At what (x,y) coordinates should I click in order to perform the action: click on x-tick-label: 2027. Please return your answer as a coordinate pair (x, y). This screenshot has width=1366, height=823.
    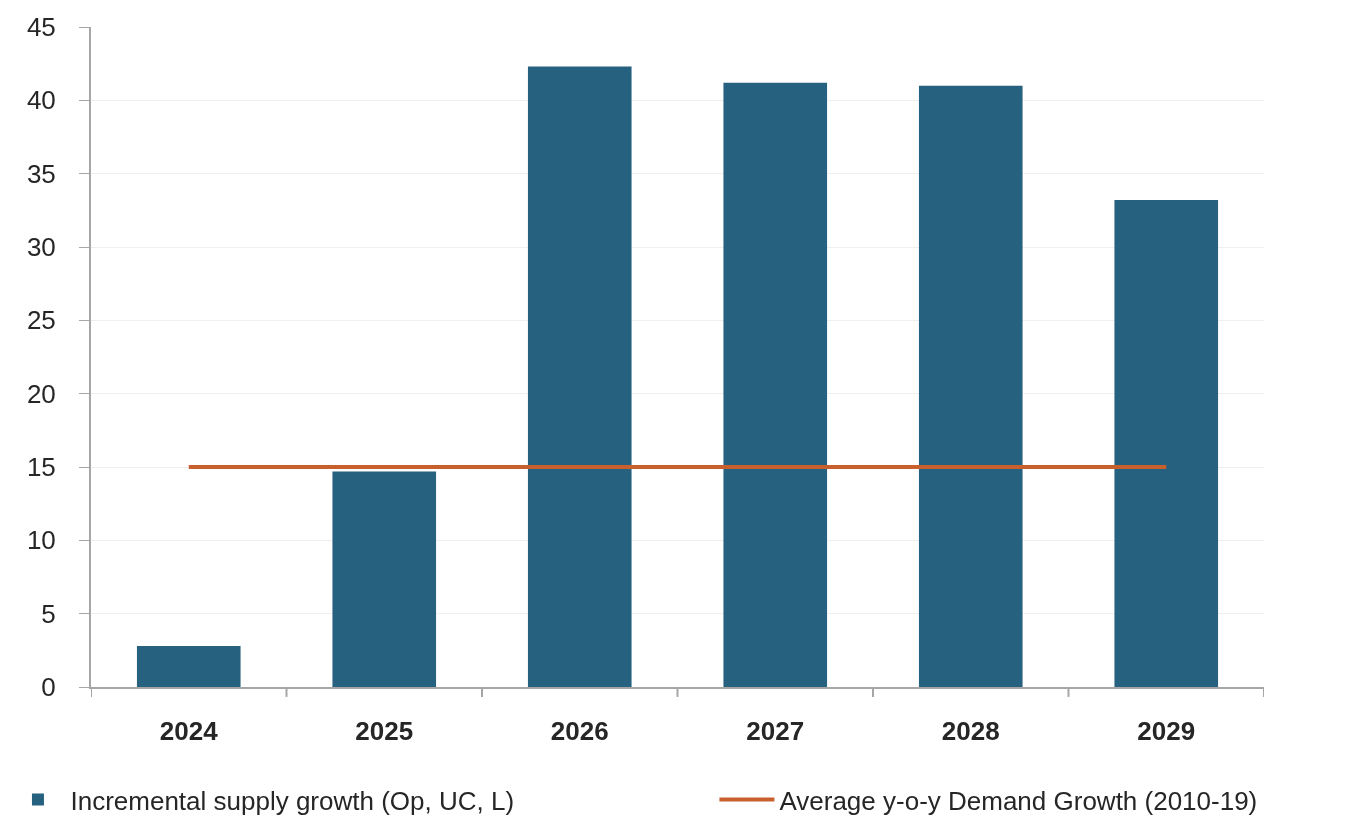
    Looking at the image, I should click on (775, 731).